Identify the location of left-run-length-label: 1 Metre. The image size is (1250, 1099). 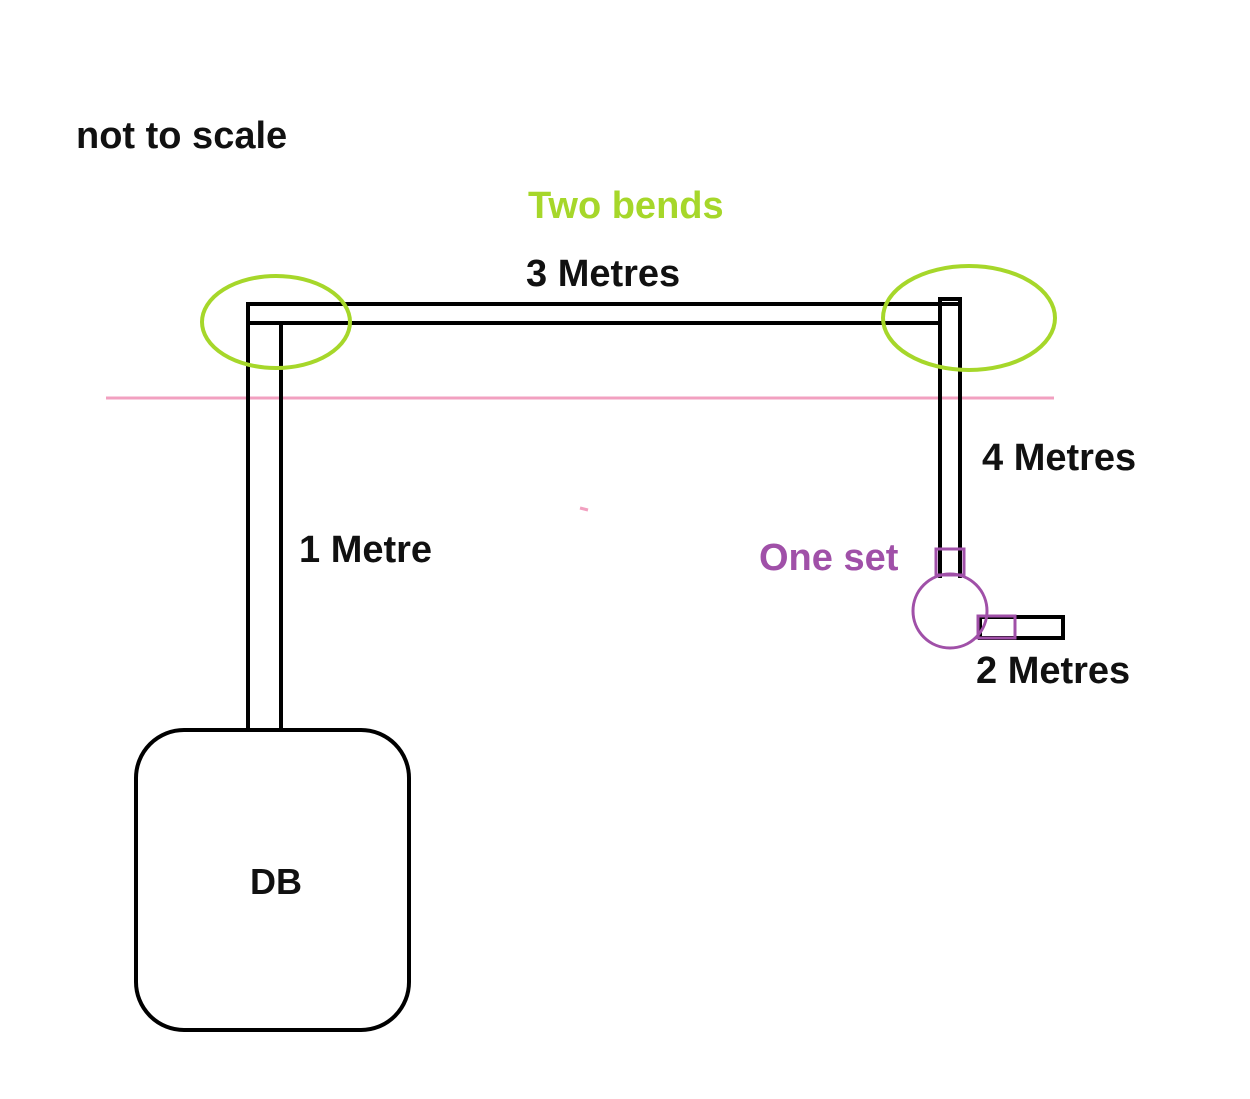
(365, 550).